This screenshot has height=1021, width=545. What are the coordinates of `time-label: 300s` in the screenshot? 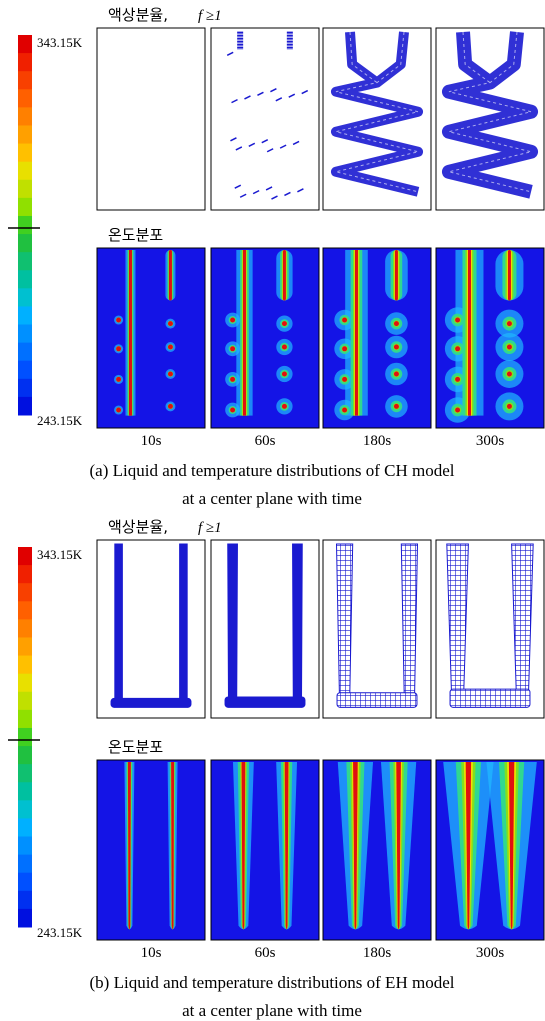 It's located at (490, 953).